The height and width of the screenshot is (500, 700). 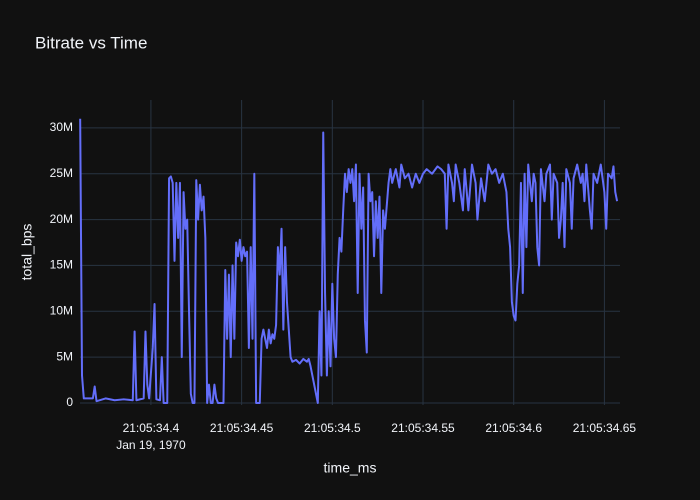 I want to click on x-tick-label: 21:05:34.6, so click(x=513, y=428).